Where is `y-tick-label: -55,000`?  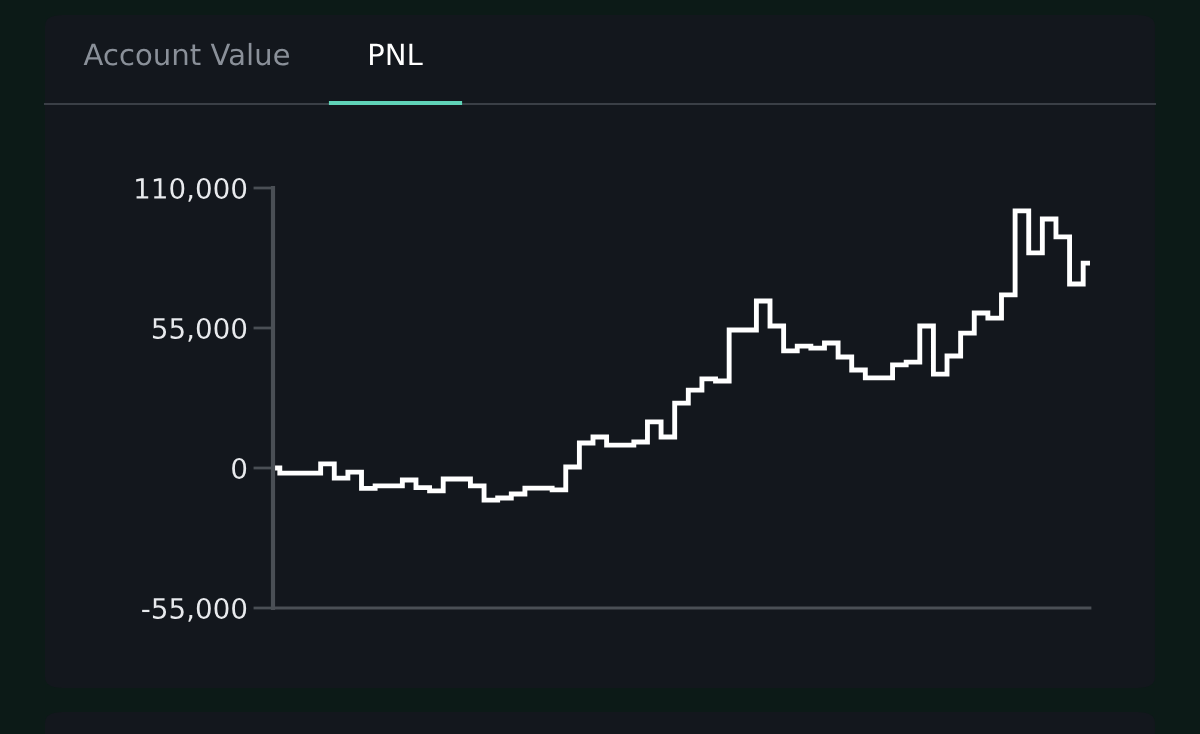 y-tick-label: -55,000 is located at coordinates (194, 609).